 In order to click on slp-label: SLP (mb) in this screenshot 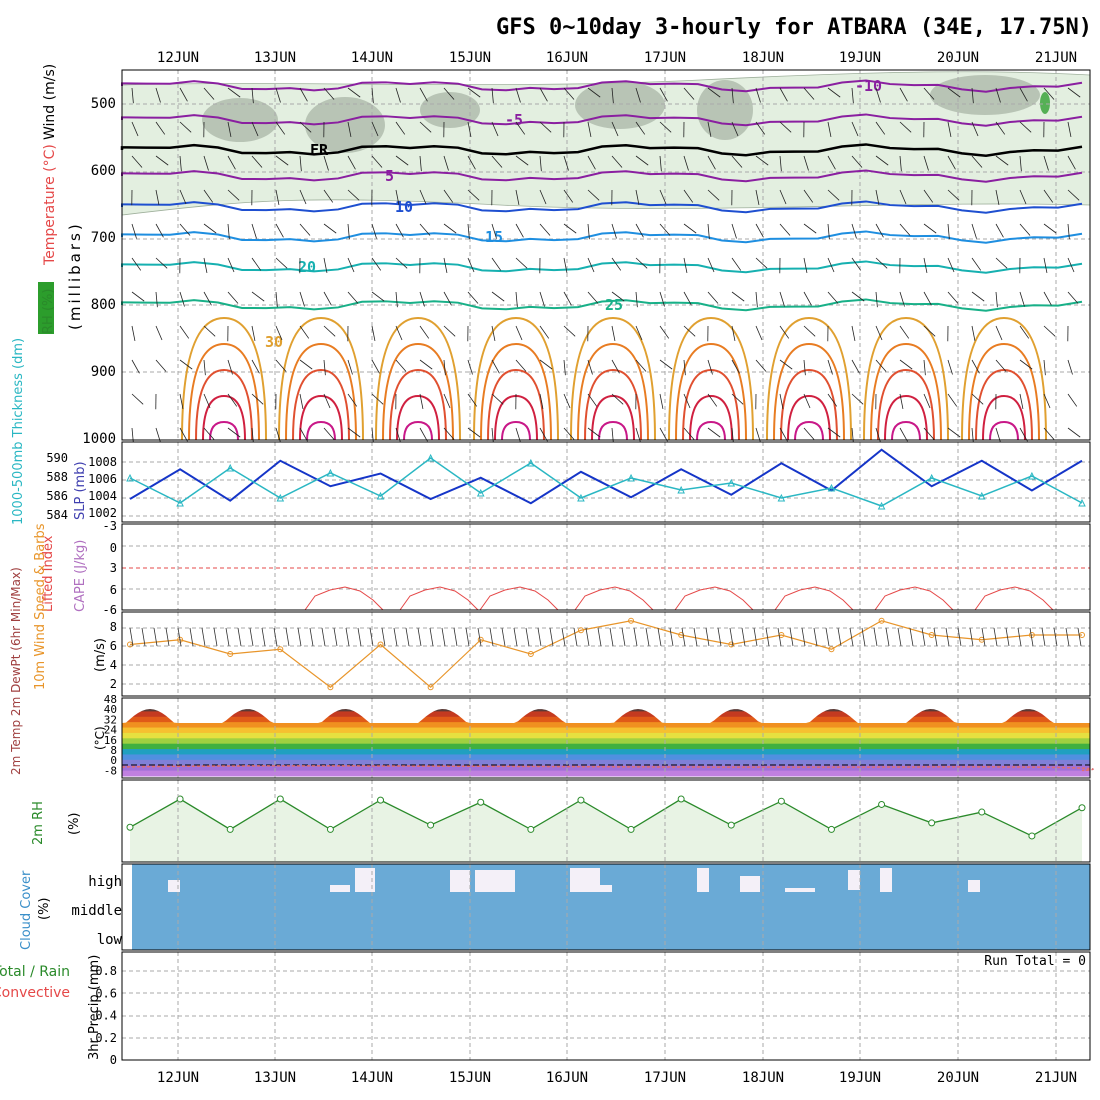, I will do `click(80, 490)`.